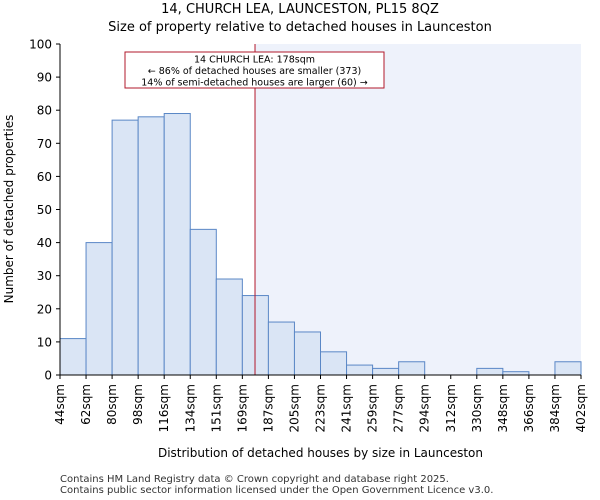 This screenshot has width=600, height=500. What do you see at coordinates (44, 177) in the screenshot?
I see `y-tick-label-60: 60` at bounding box center [44, 177].